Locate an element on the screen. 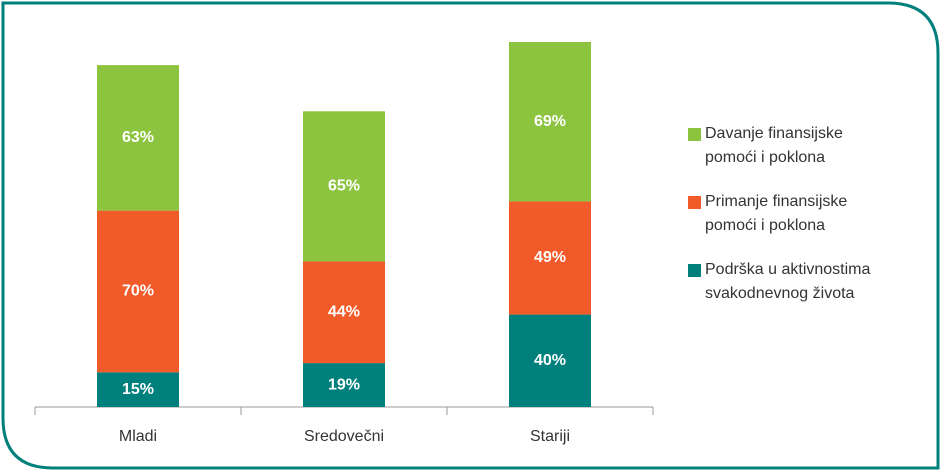 The image size is (941, 471). data-label: 44% is located at coordinates (344, 312).